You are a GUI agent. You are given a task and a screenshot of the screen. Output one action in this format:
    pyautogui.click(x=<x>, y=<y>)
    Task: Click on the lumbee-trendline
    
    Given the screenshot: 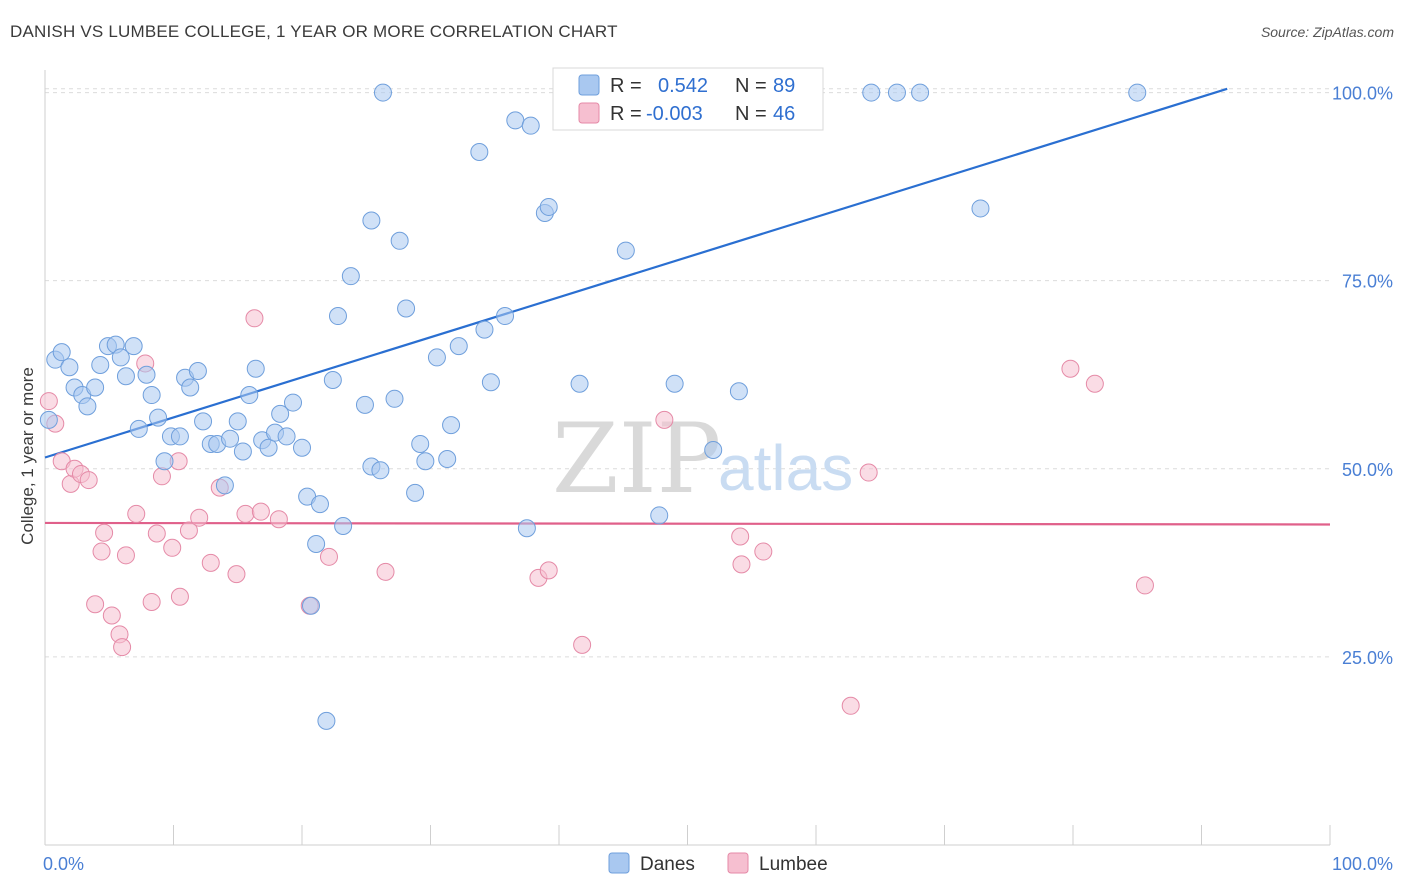 What is the action you would take?
    pyautogui.click(x=687, y=523)
    